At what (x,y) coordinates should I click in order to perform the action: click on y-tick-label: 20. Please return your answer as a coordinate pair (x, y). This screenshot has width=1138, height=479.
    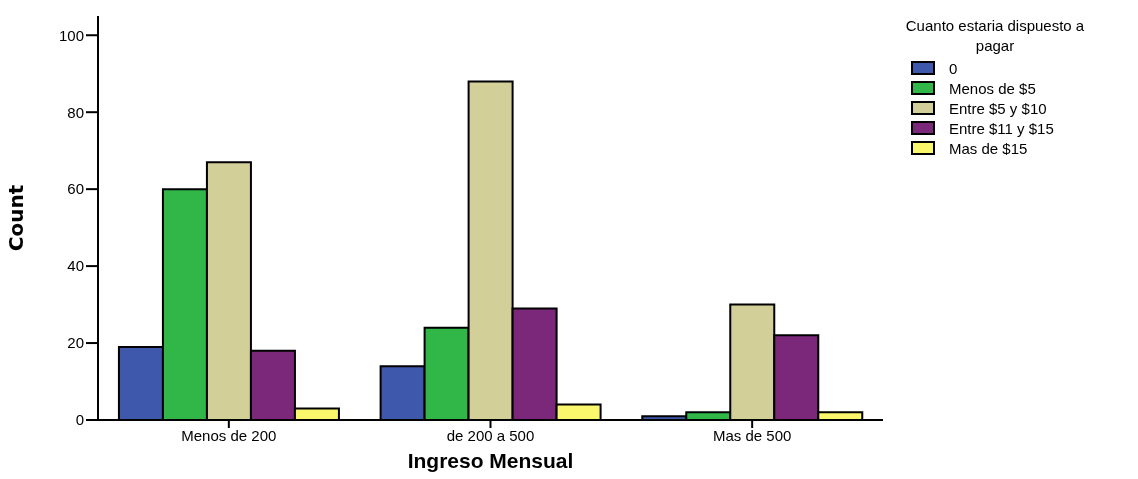
    Looking at the image, I should click on (75, 343).